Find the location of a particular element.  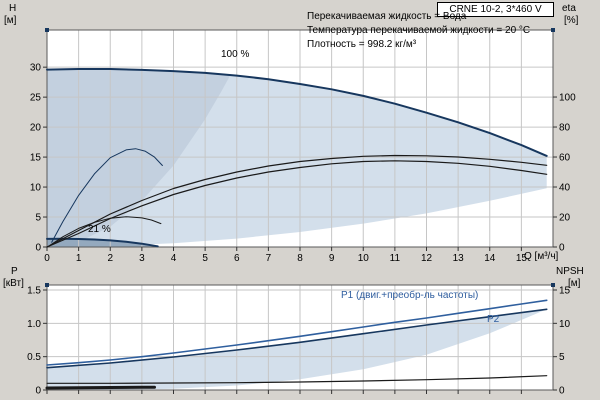

power-series-p1 is located at coordinates (297, 332).